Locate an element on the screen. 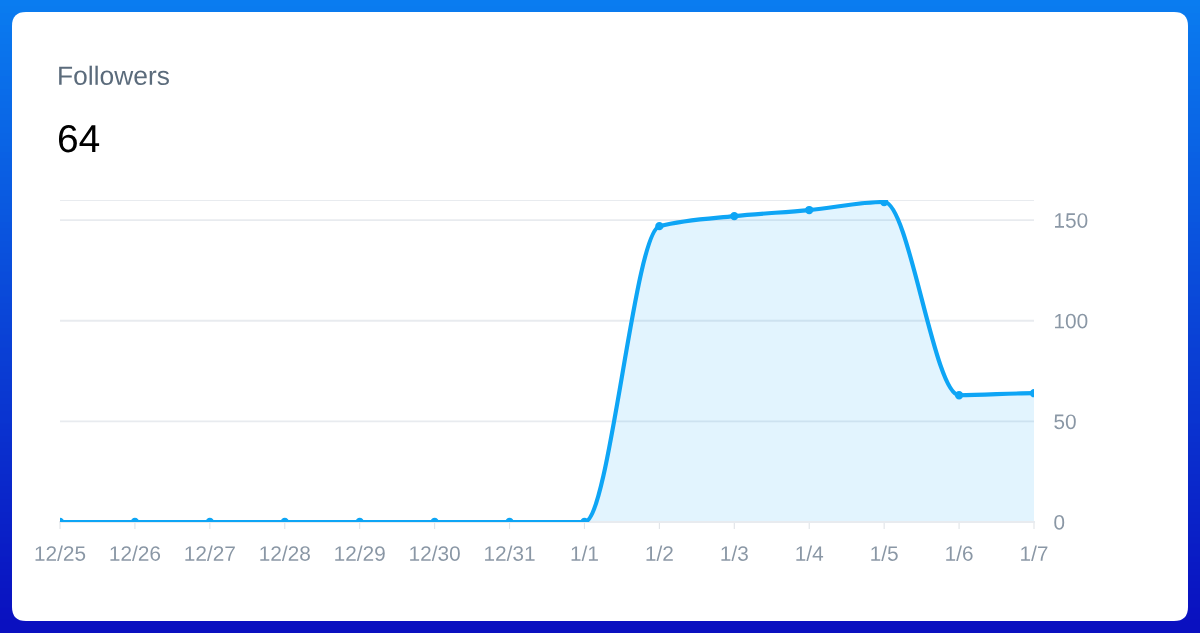 Image resolution: width=1200 pixels, height=633 pixels. x-tick-label: 12/27 is located at coordinates (210, 553).